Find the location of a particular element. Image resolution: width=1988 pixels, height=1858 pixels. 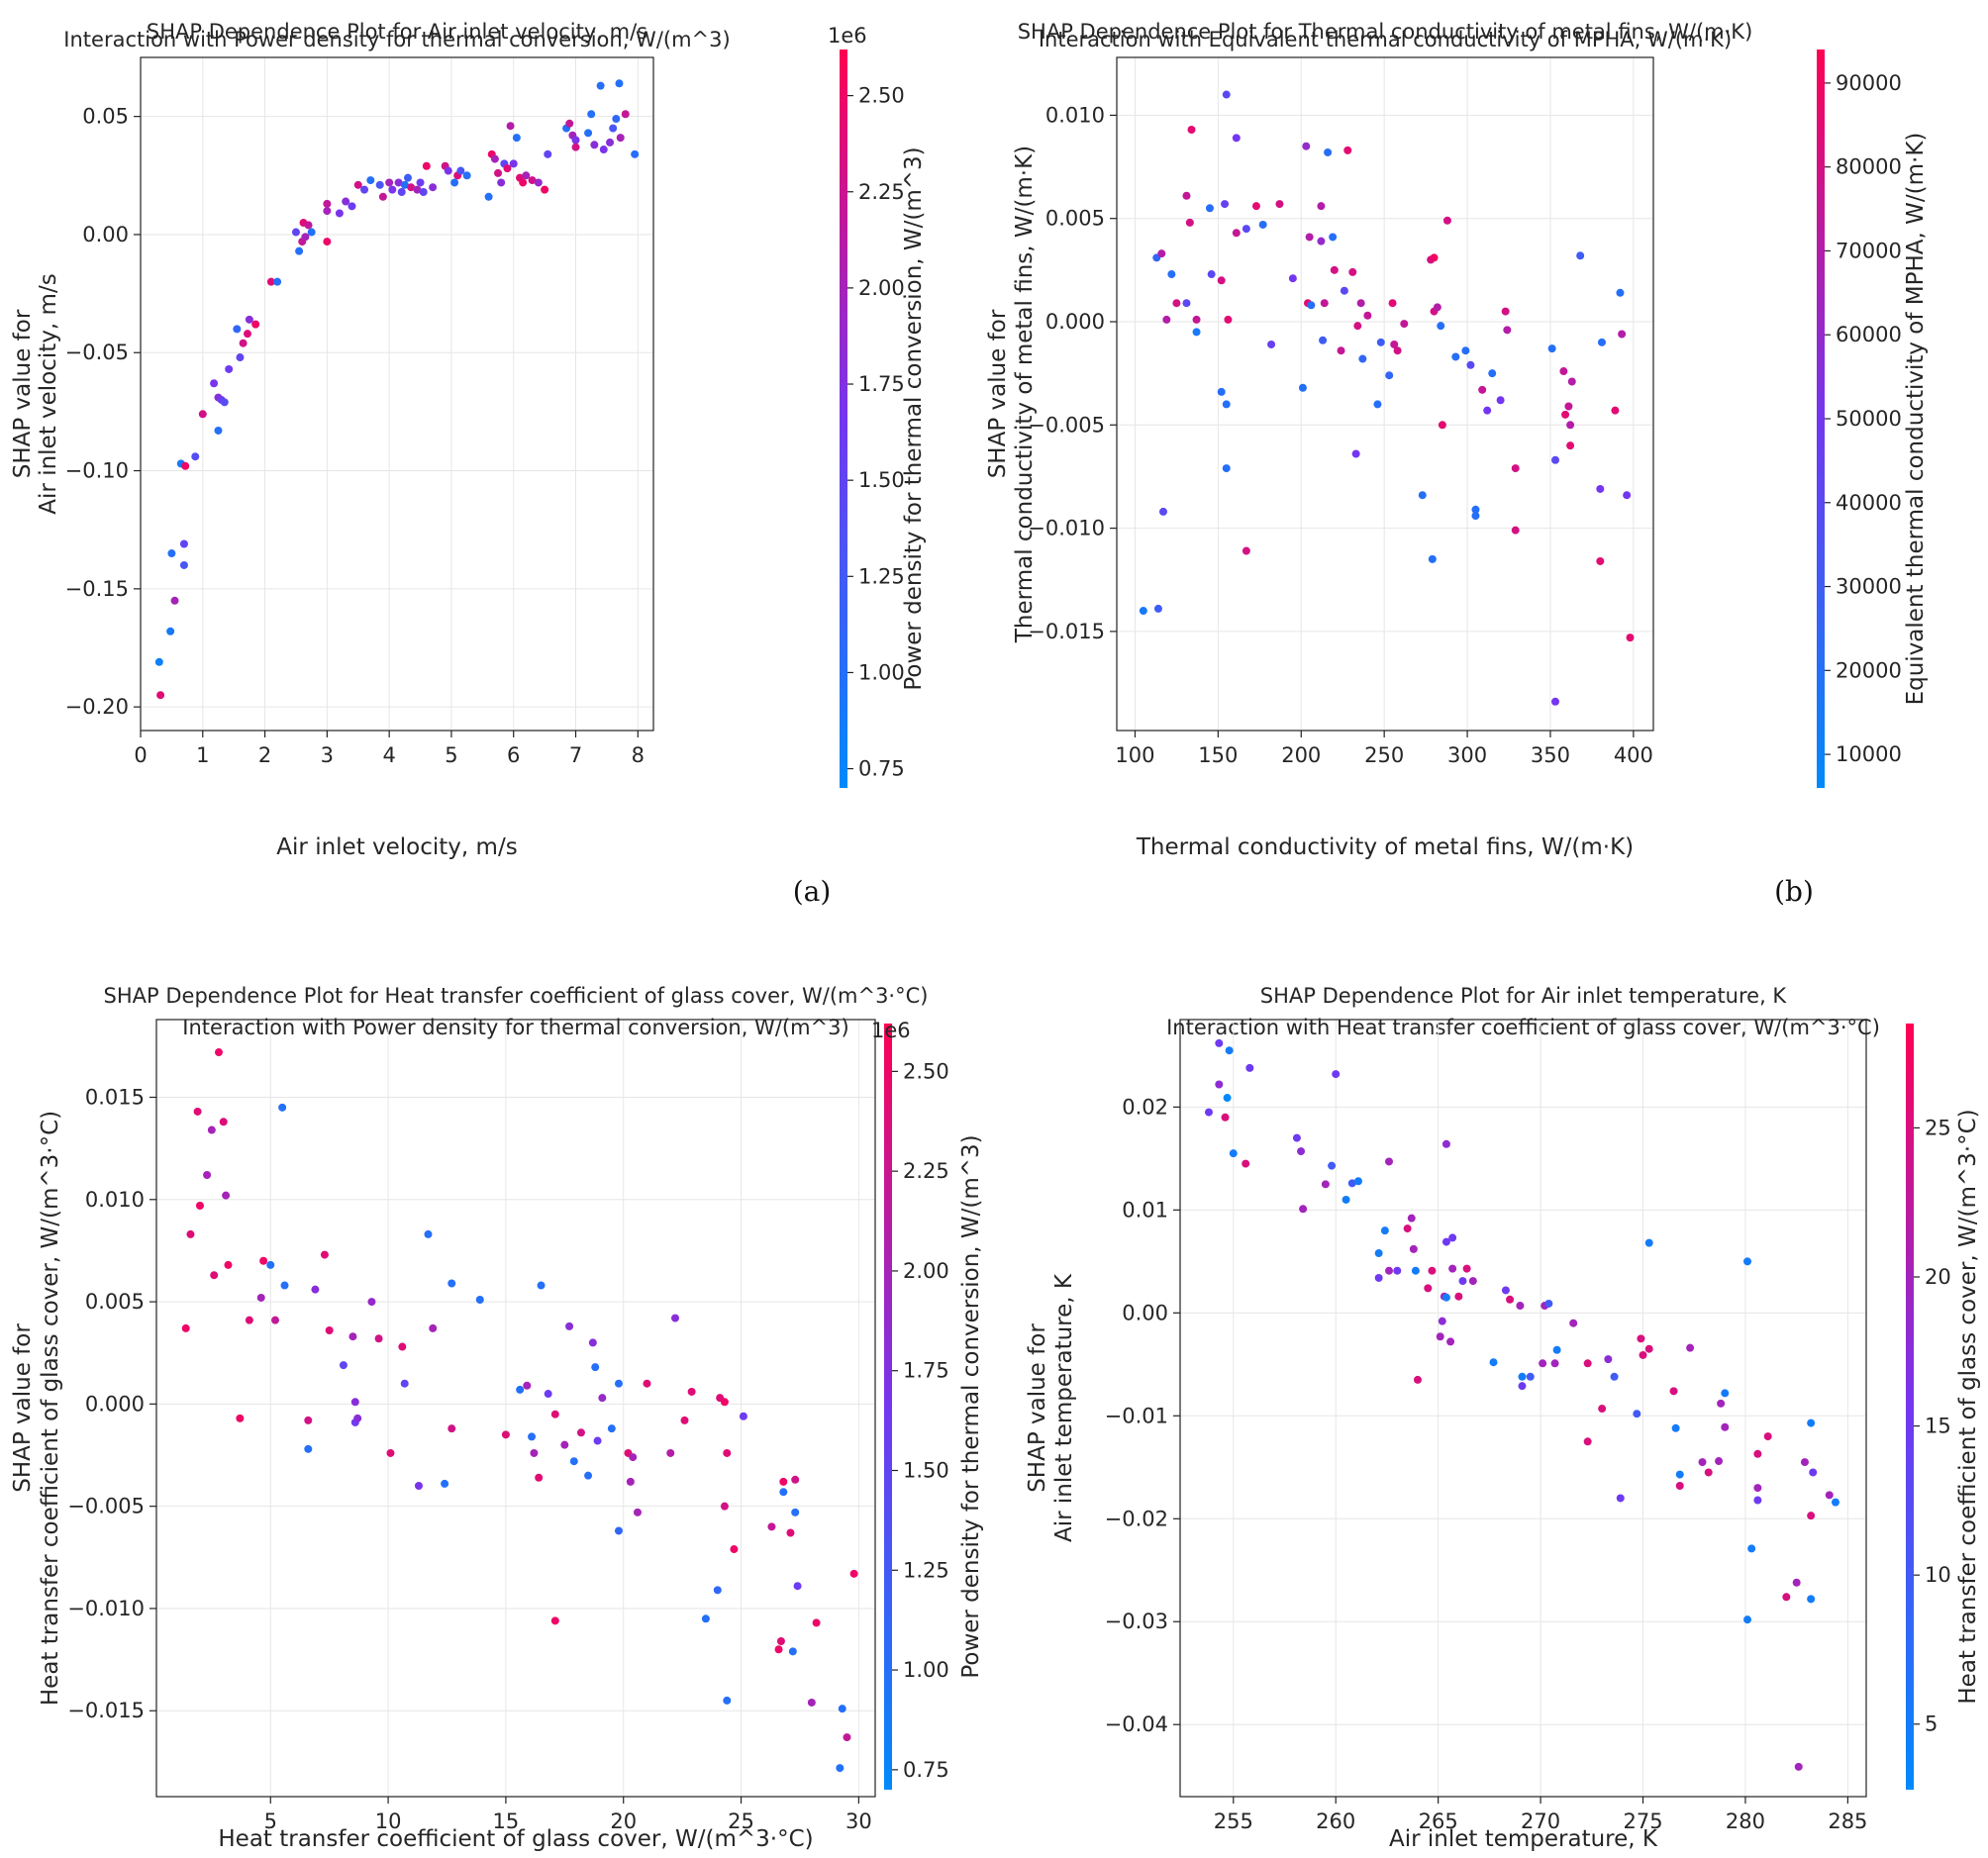

x-tick-label: 2 is located at coordinates (264, 755).